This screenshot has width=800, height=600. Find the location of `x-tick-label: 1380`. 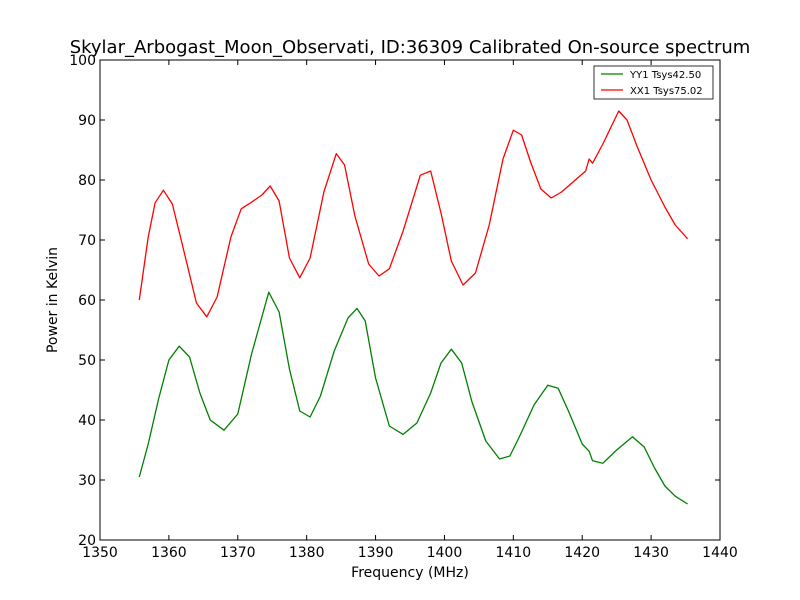

x-tick-label: 1380 is located at coordinates (307, 553).